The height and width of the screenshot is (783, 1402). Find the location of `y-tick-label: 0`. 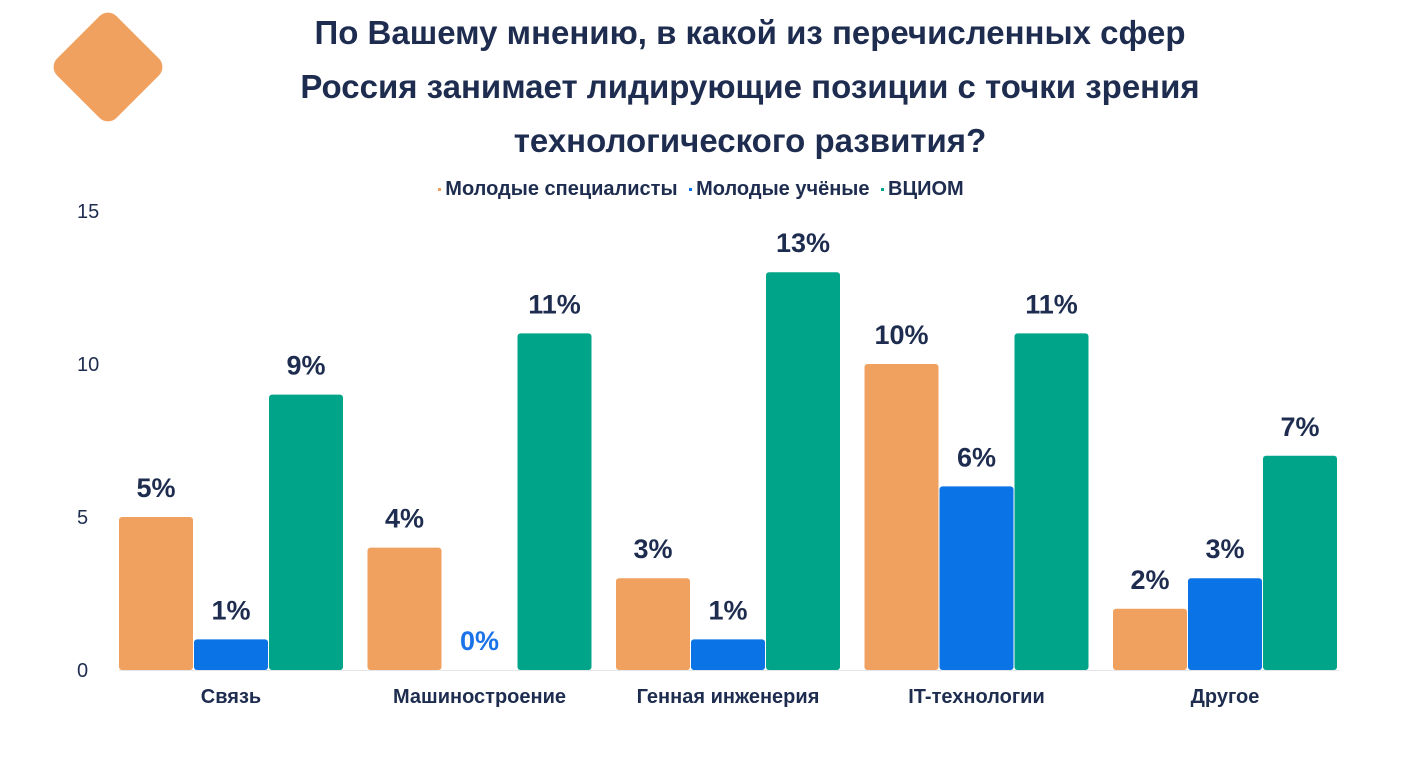

y-tick-label: 0 is located at coordinates (82, 671).